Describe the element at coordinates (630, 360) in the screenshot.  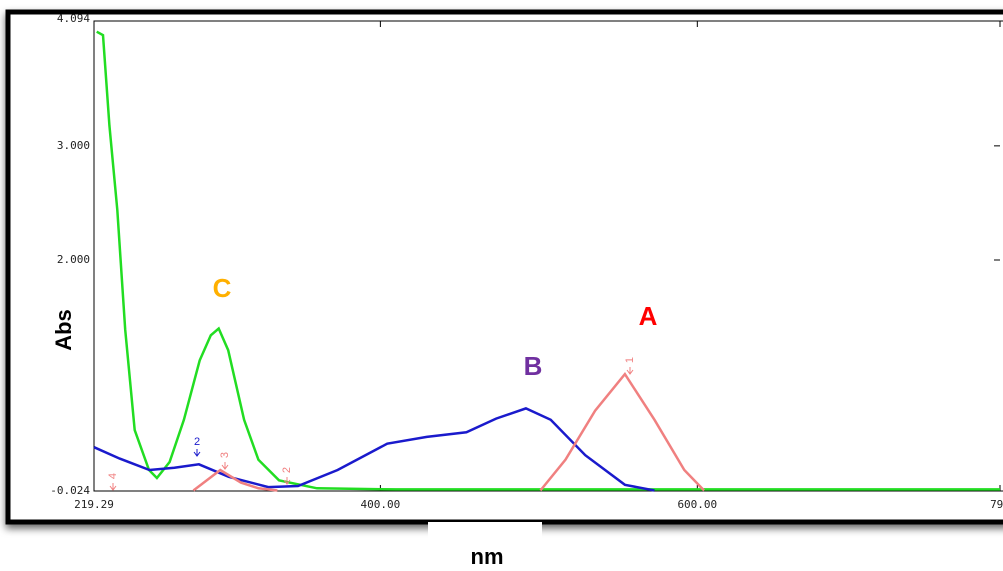
I see `peak-label: 1` at that location.